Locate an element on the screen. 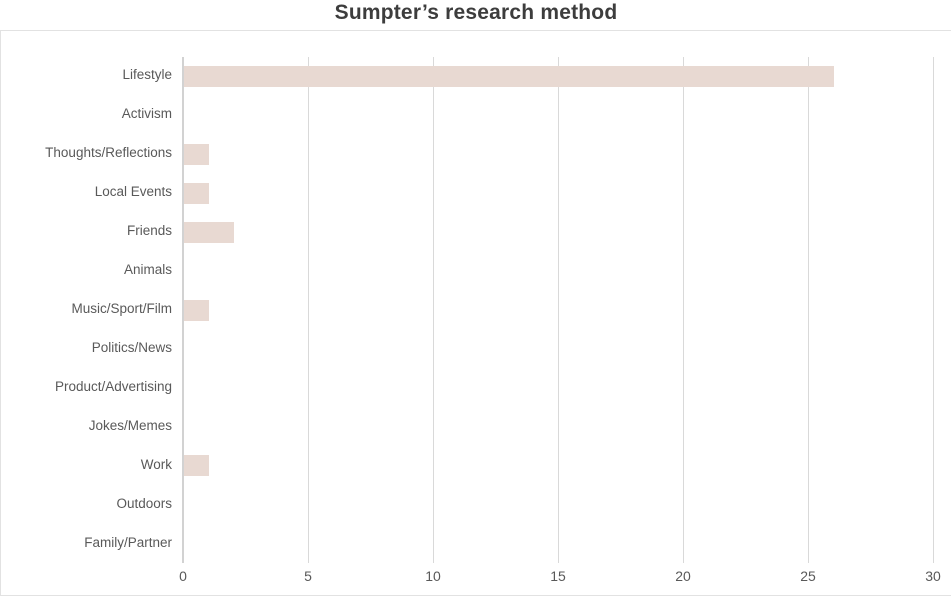  chart-title: Sumpter’s research method is located at coordinates (476, 12).